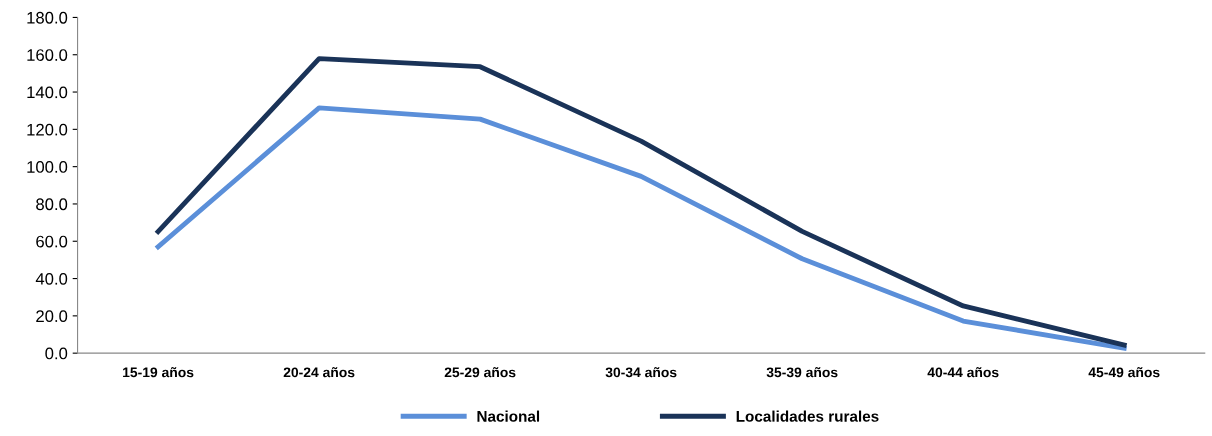  Describe the element at coordinates (47, 92) in the screenshot. I see `y-tick-label: 140.0` at that location.